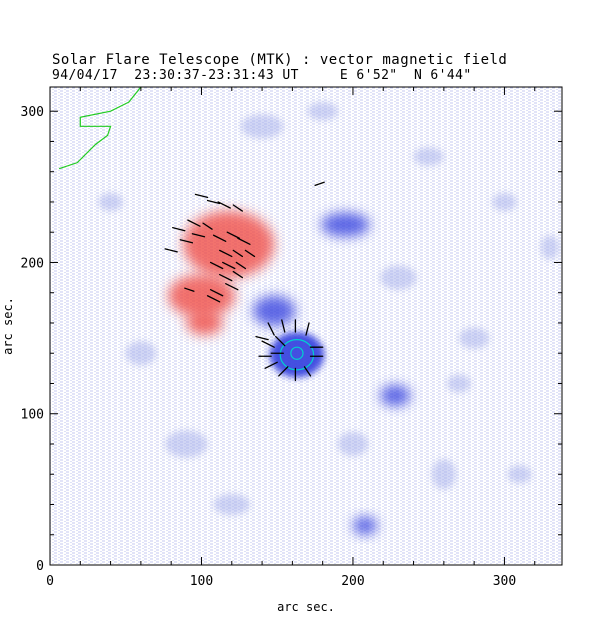  Describe the element at coordinates (50, 581) in the screenshot. I see `x-tick-label: 0` at that location.